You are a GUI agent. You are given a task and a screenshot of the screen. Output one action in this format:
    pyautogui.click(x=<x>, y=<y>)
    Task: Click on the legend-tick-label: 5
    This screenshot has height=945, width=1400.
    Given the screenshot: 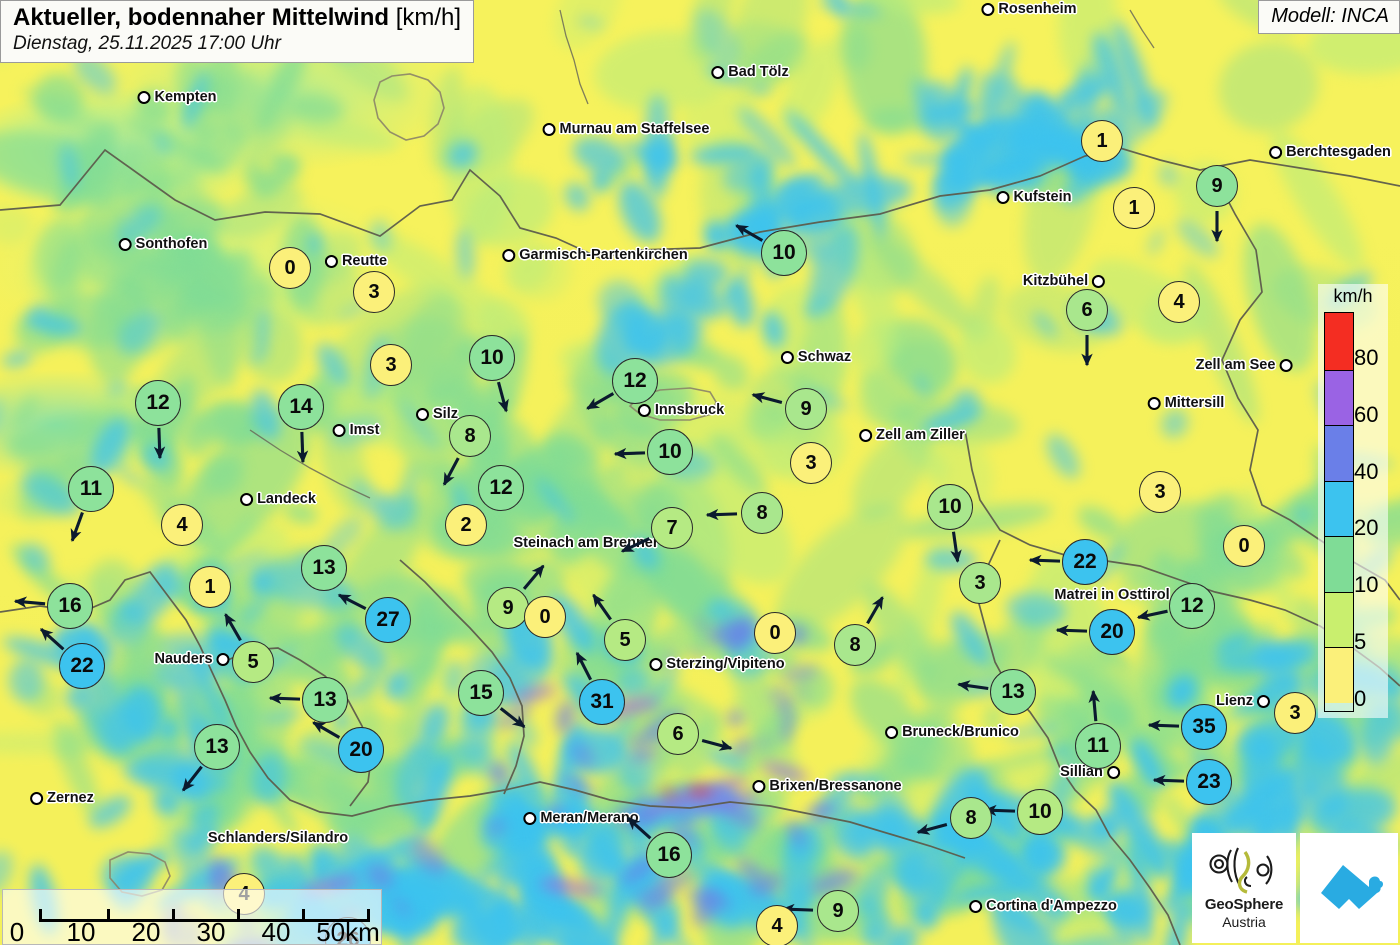 What is the action you would take?
    pyautogui.click(x=1360, y=642)
    